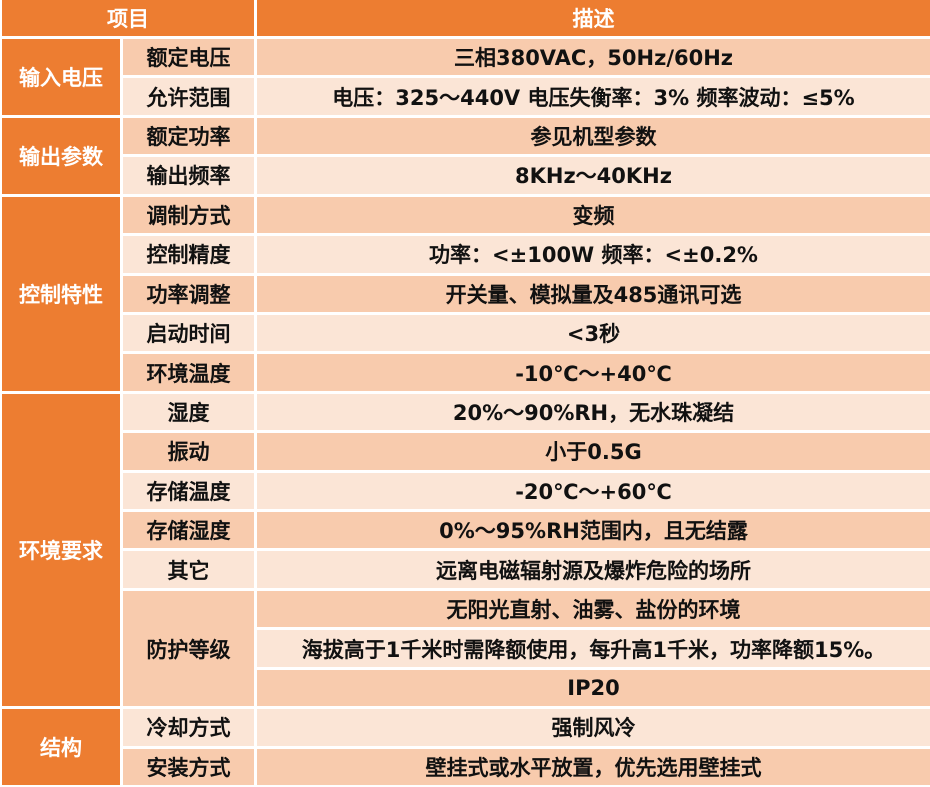 This screenshot has height=787, width=930. What do you see at coordinates (188, 57) in the screenshot?
I see `row-label: 额定电压` at bounding box center [188, 57].